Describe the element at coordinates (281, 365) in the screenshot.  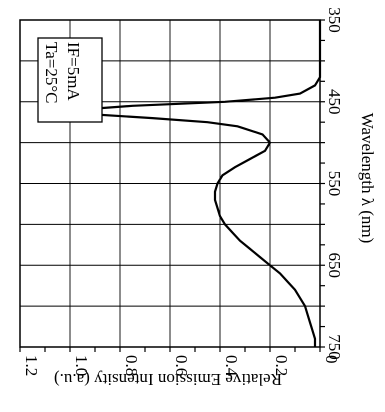
I see `intensity-tick-label: 0.2` at that location.